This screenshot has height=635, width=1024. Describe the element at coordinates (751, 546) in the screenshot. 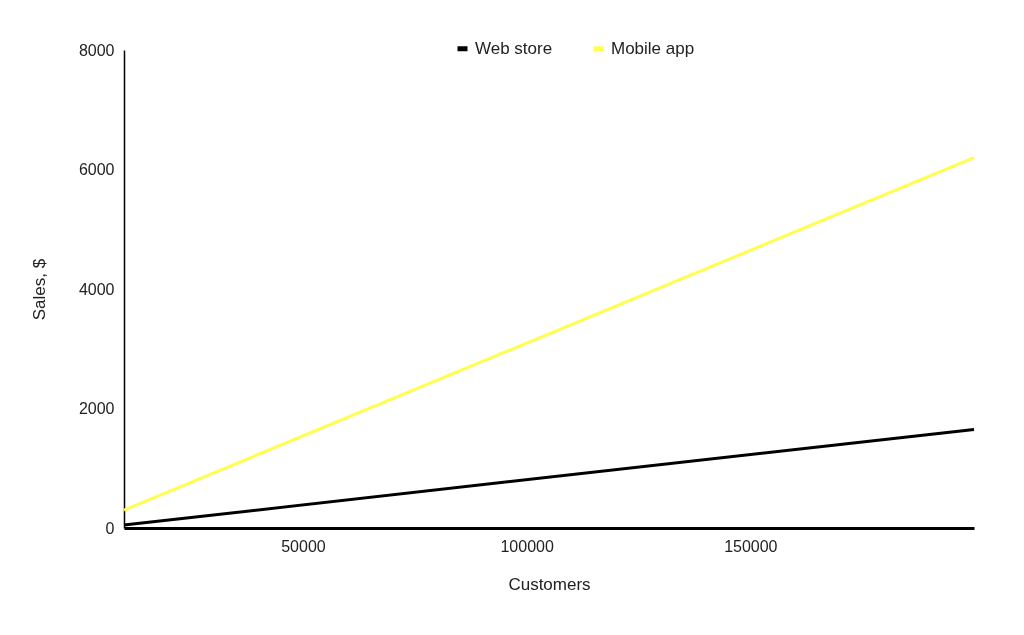

I see `x-tick-label: 150000` at that location.